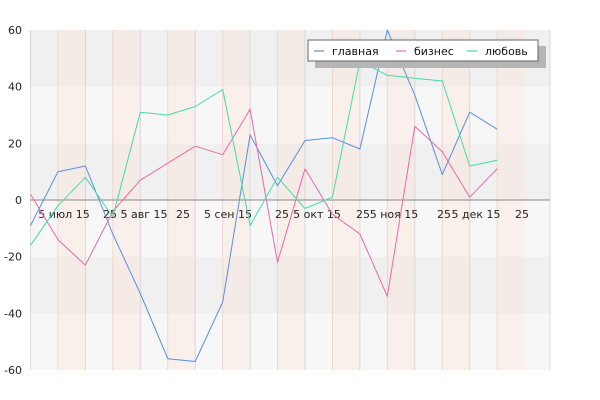 The image size is (600, 400). I want to click on y-tick-label: -40, so click(13, 313).